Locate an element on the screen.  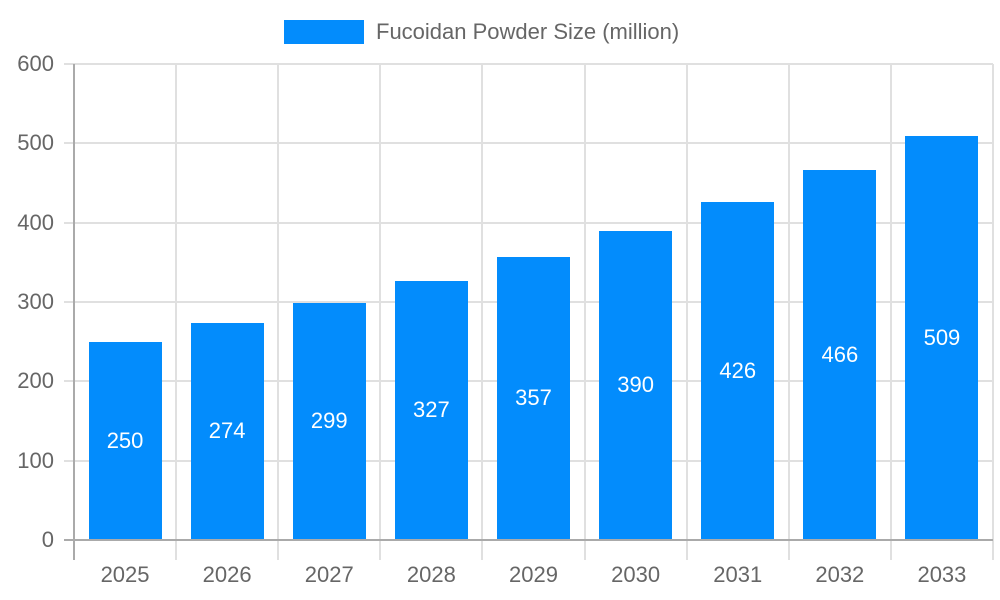
legend-swatch is located at coordinates (324, 32).